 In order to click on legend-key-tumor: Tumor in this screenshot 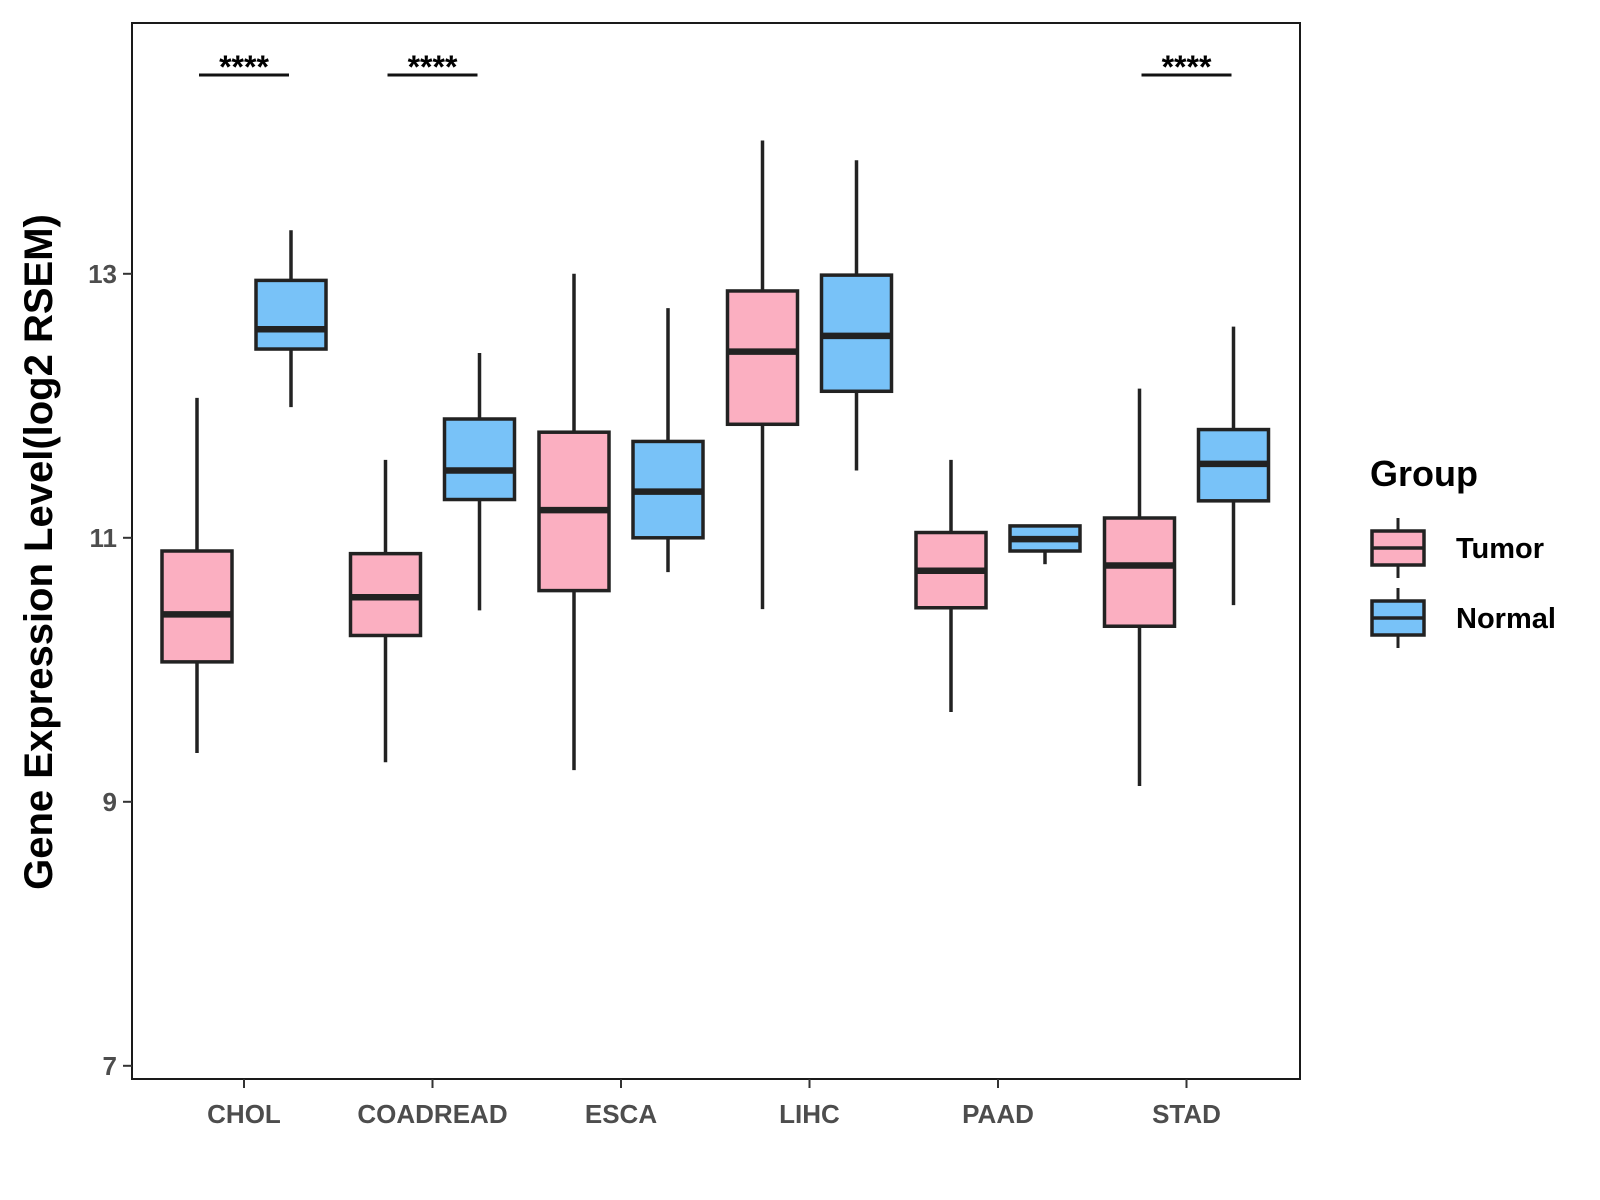, I will do `click(1457, 548)`.